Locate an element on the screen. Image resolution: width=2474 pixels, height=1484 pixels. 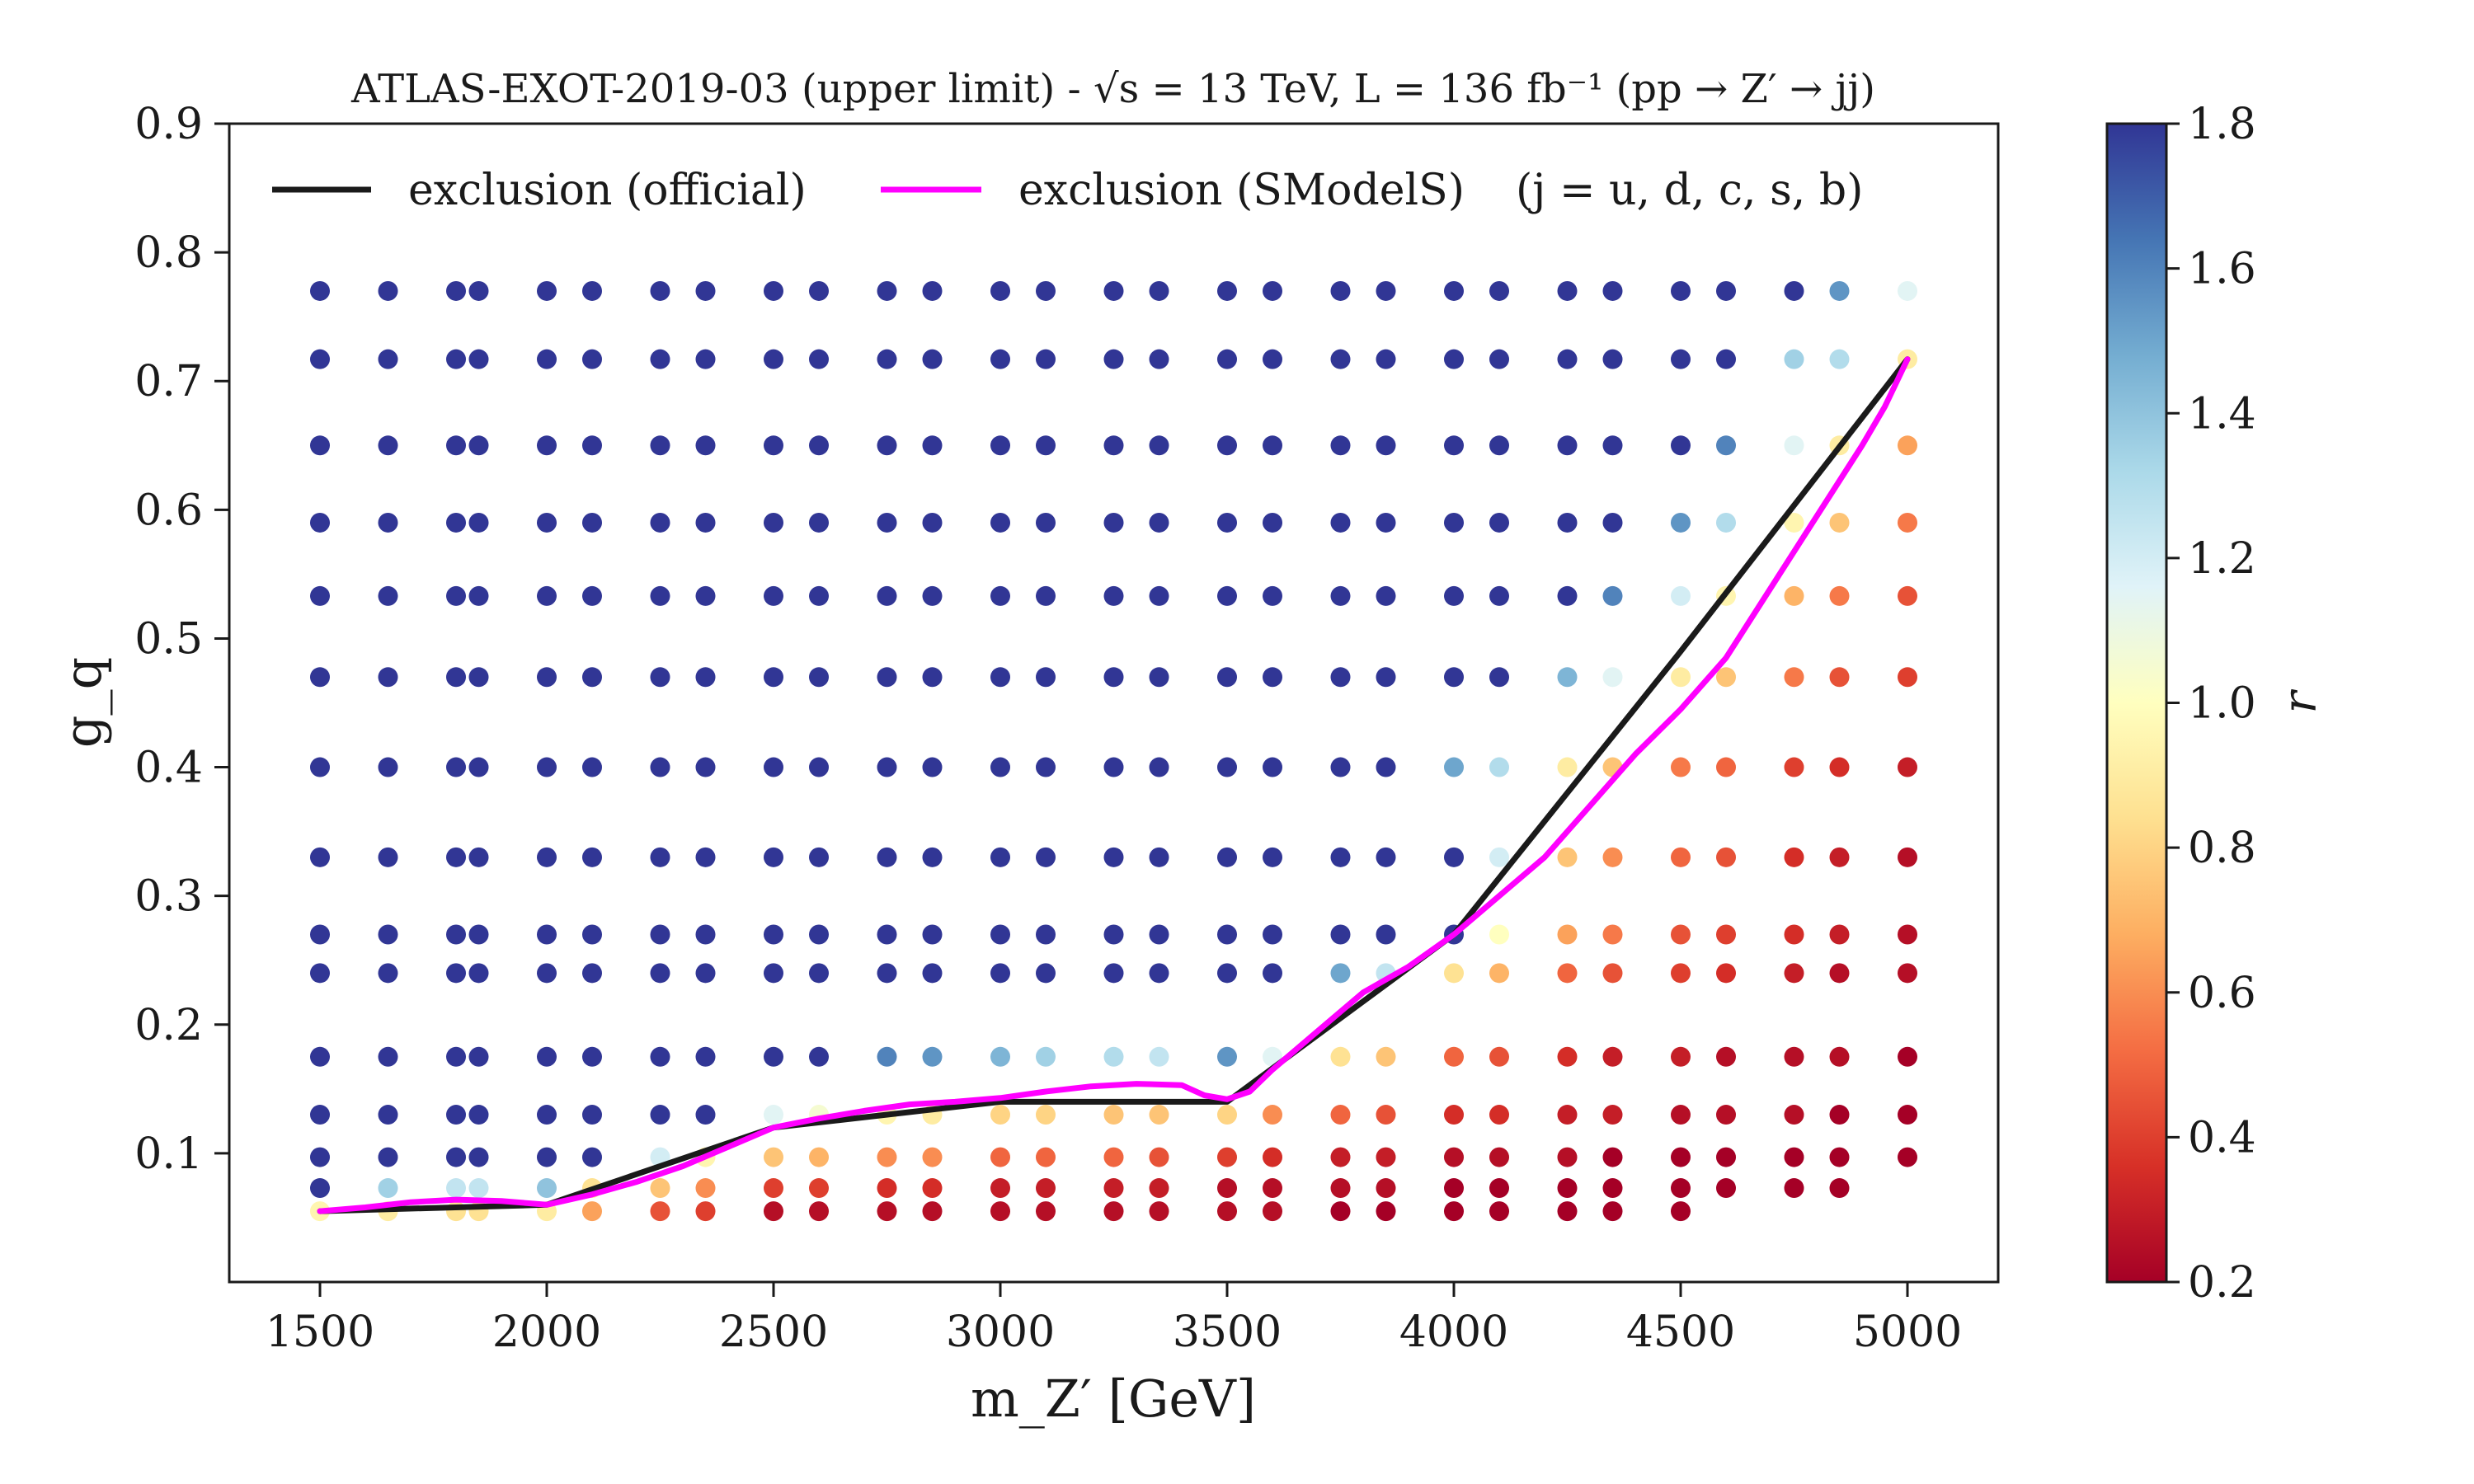
y-tick-label: 0.6 is located at coordinates (168, 510).